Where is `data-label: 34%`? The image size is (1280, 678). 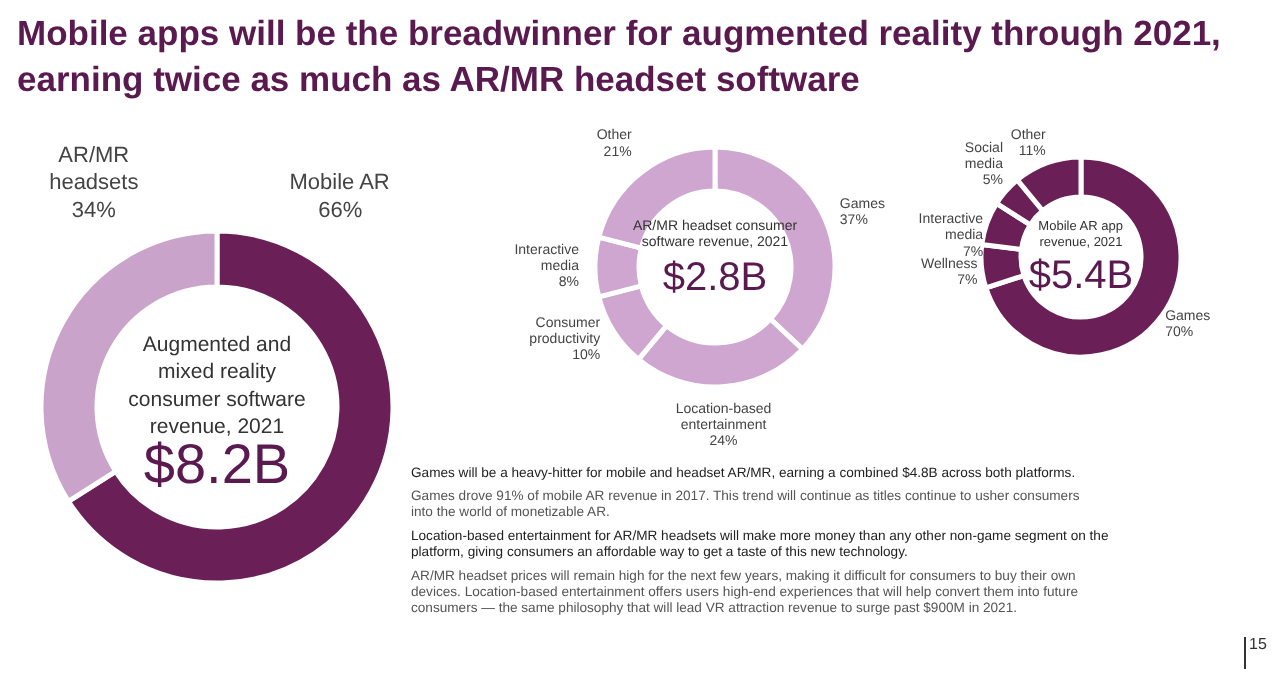 data-label: 34% is located at coordinates (94, 211).